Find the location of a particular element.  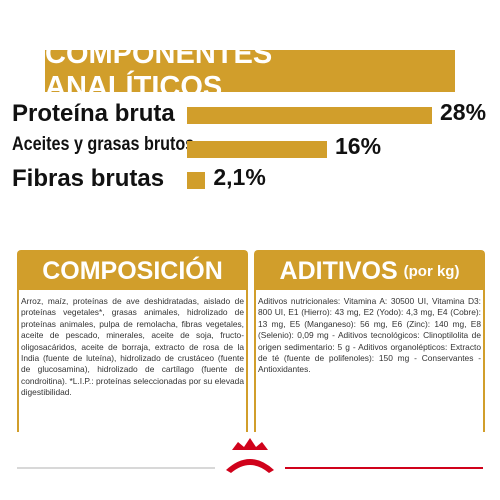

additives-header: ADITIVOS (por kg) is located at coordinates (369, 271).